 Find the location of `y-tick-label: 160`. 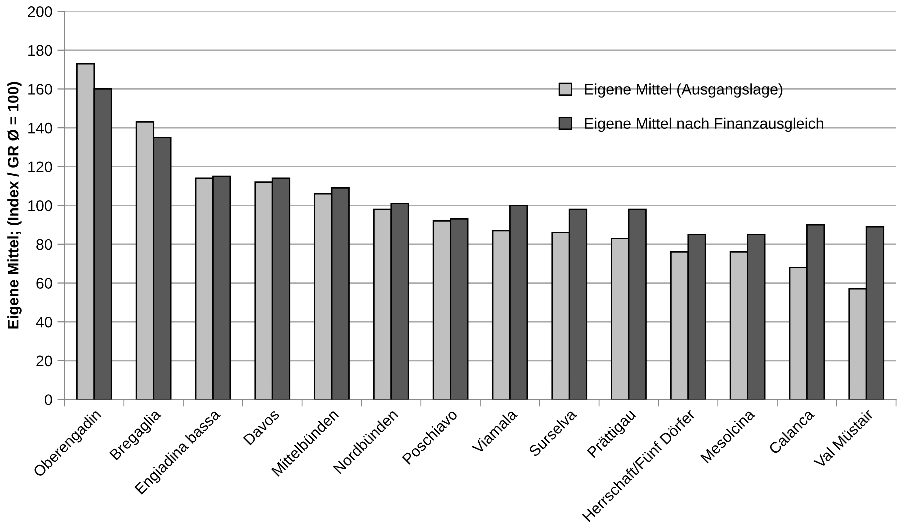

y-tick-label: 160 is located at coordinates (40, 89).